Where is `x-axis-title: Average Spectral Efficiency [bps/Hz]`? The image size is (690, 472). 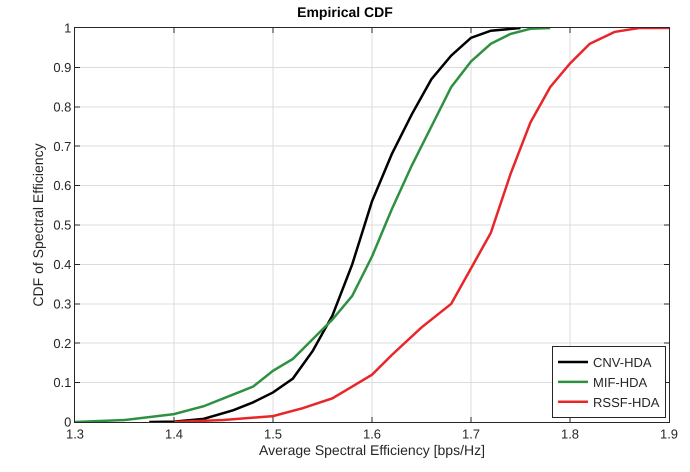 x-axis-title: Average Spectral Efficiency [bps/Hz] is located at coordinates (372, 450).